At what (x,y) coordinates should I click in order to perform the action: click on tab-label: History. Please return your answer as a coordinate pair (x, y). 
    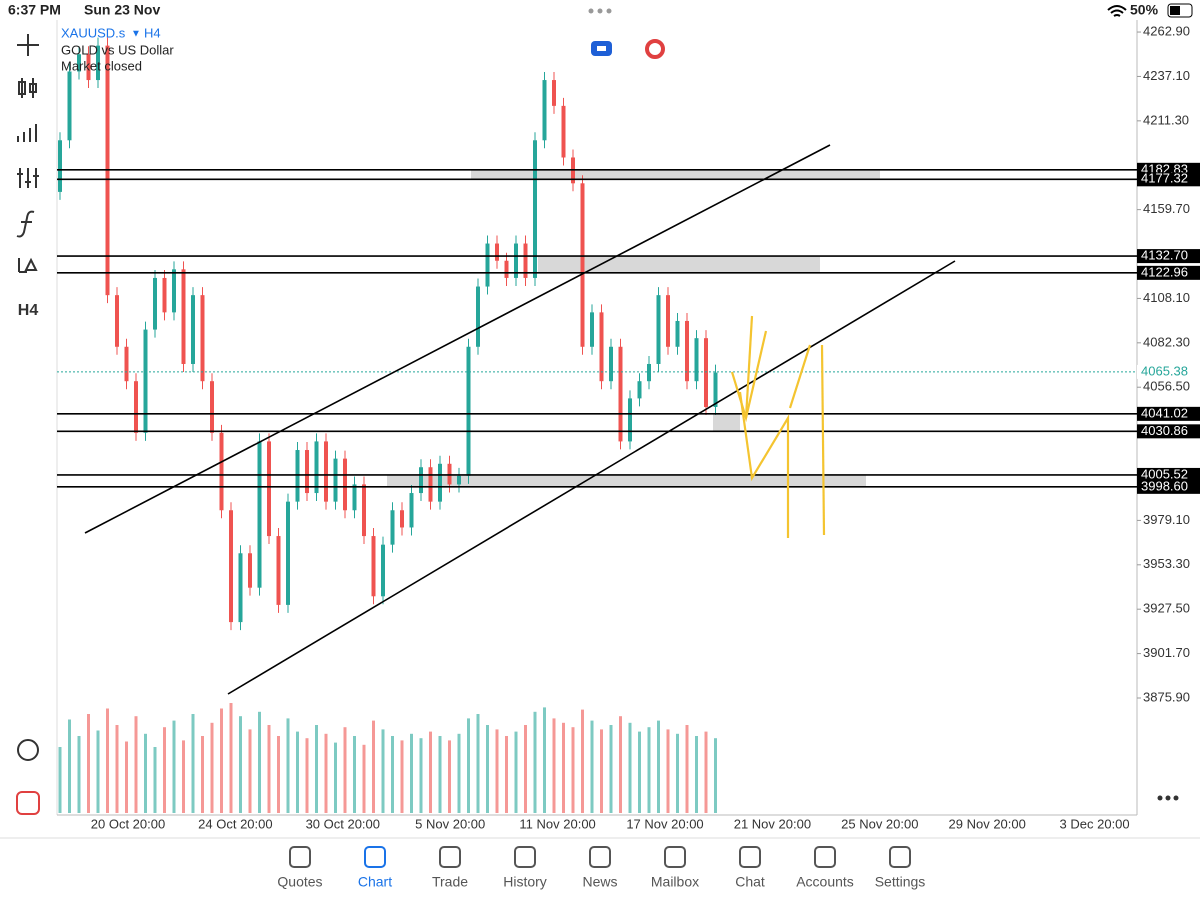
    Looking at the image, I should click on (525, 882).